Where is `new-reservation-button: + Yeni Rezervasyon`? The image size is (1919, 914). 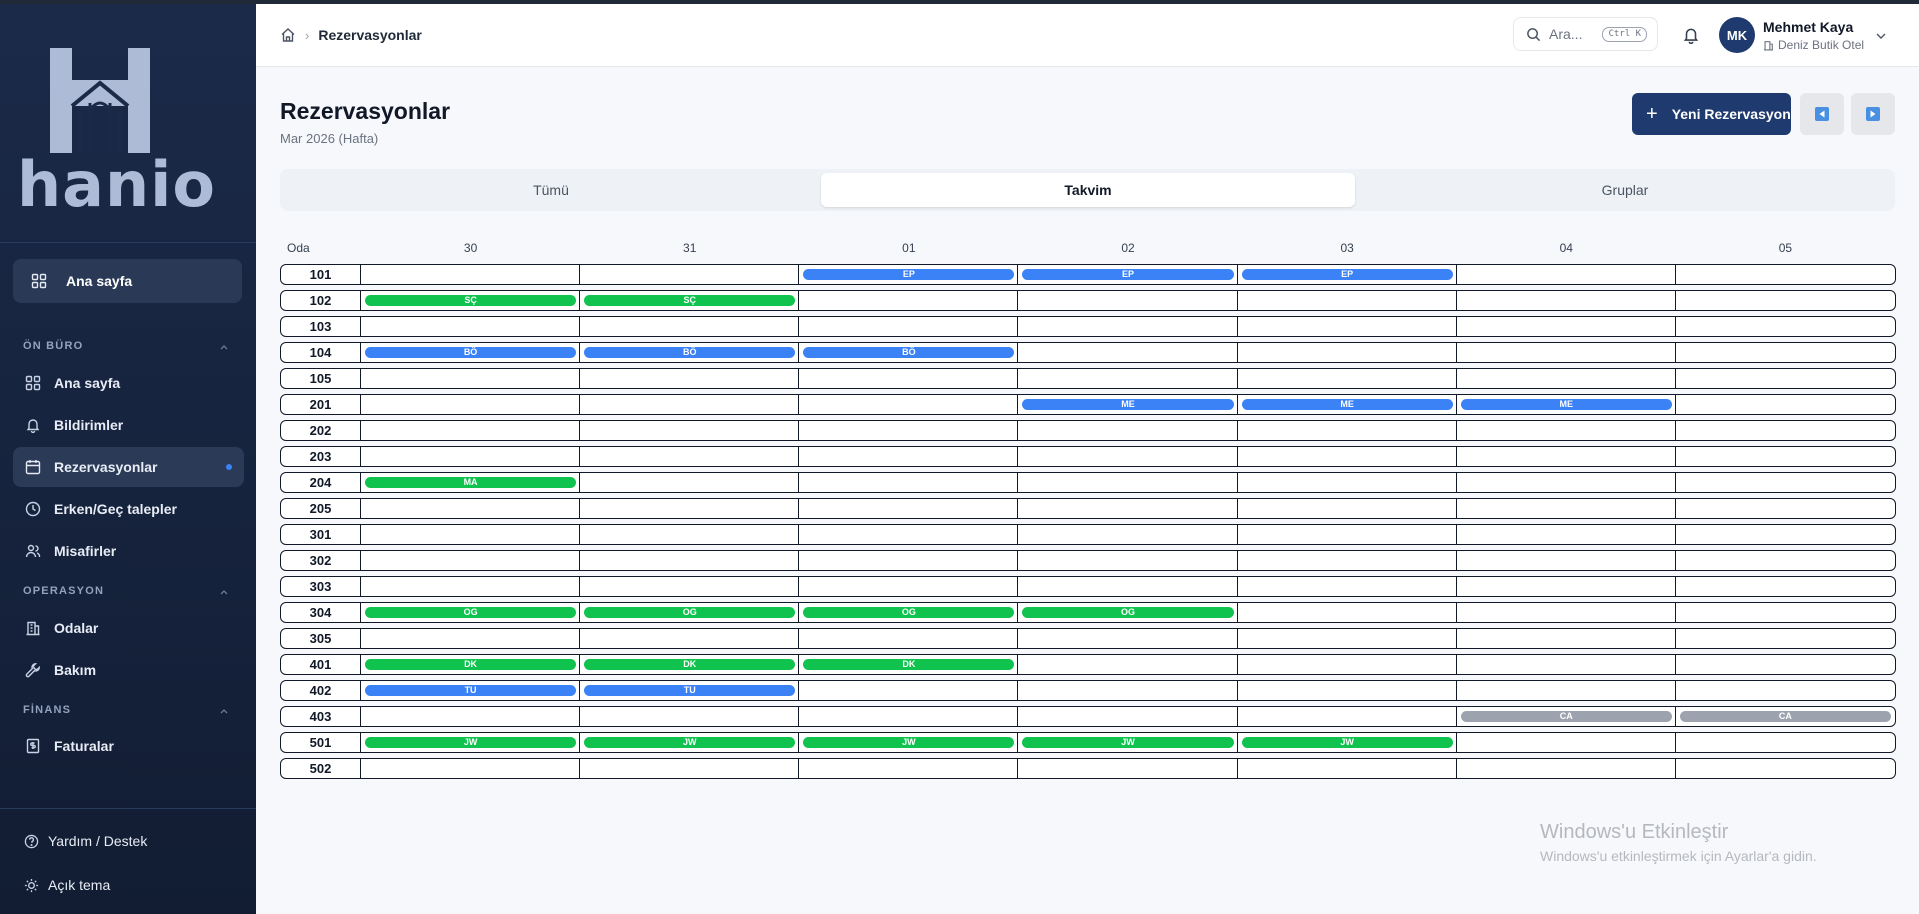
new-reservation-button: + Yeni Rezervasyon is located at coordinates (1711, 114).